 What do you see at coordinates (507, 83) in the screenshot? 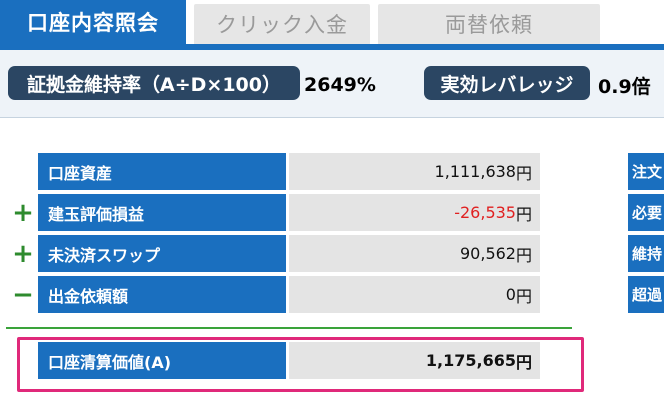
I see `leverage-label: 実効レバレッジ` at bounding box center [507, 83].